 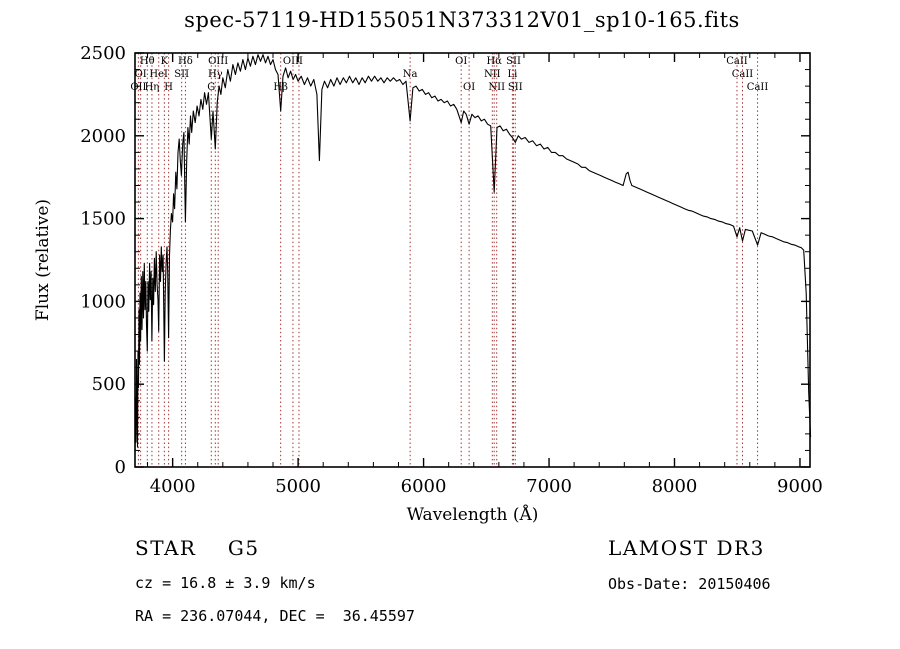 What do you see at coordinates (197, 548) in the screenshot?
I see `object-class-label: STAR G5` at bounding box center [197, 548].